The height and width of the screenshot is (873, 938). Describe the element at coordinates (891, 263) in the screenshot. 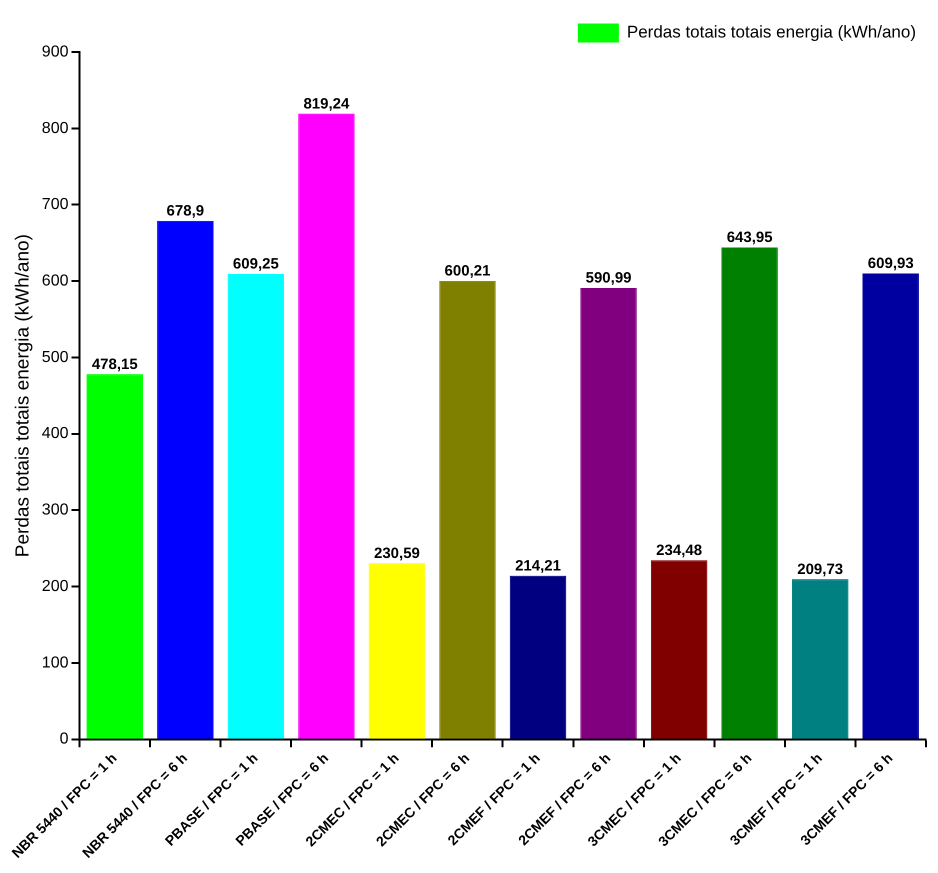

I see `data-label: 609,93` at that location.